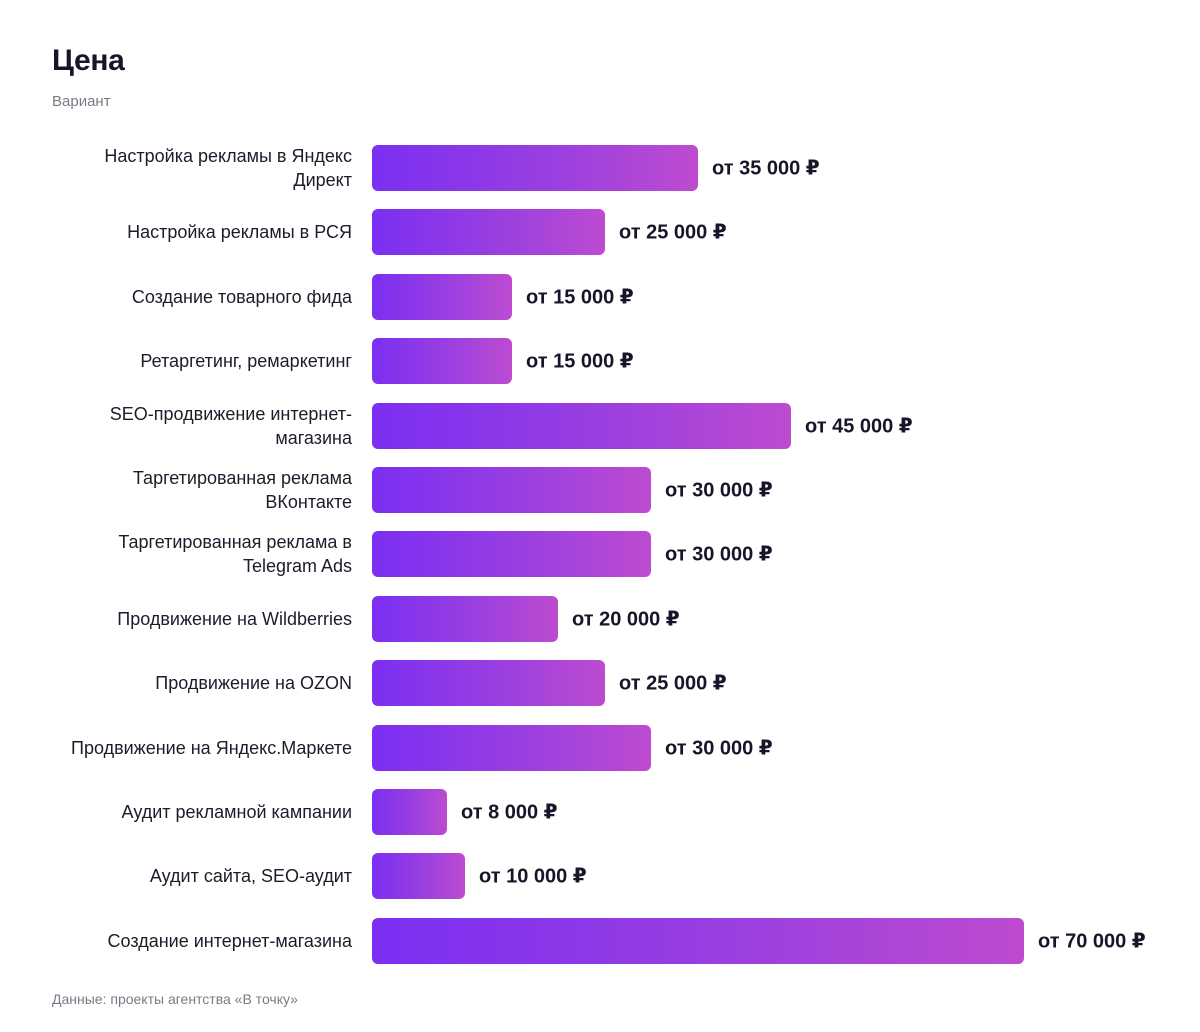  I want to click on chart-subtitle: Вариант, so click(81, 101).